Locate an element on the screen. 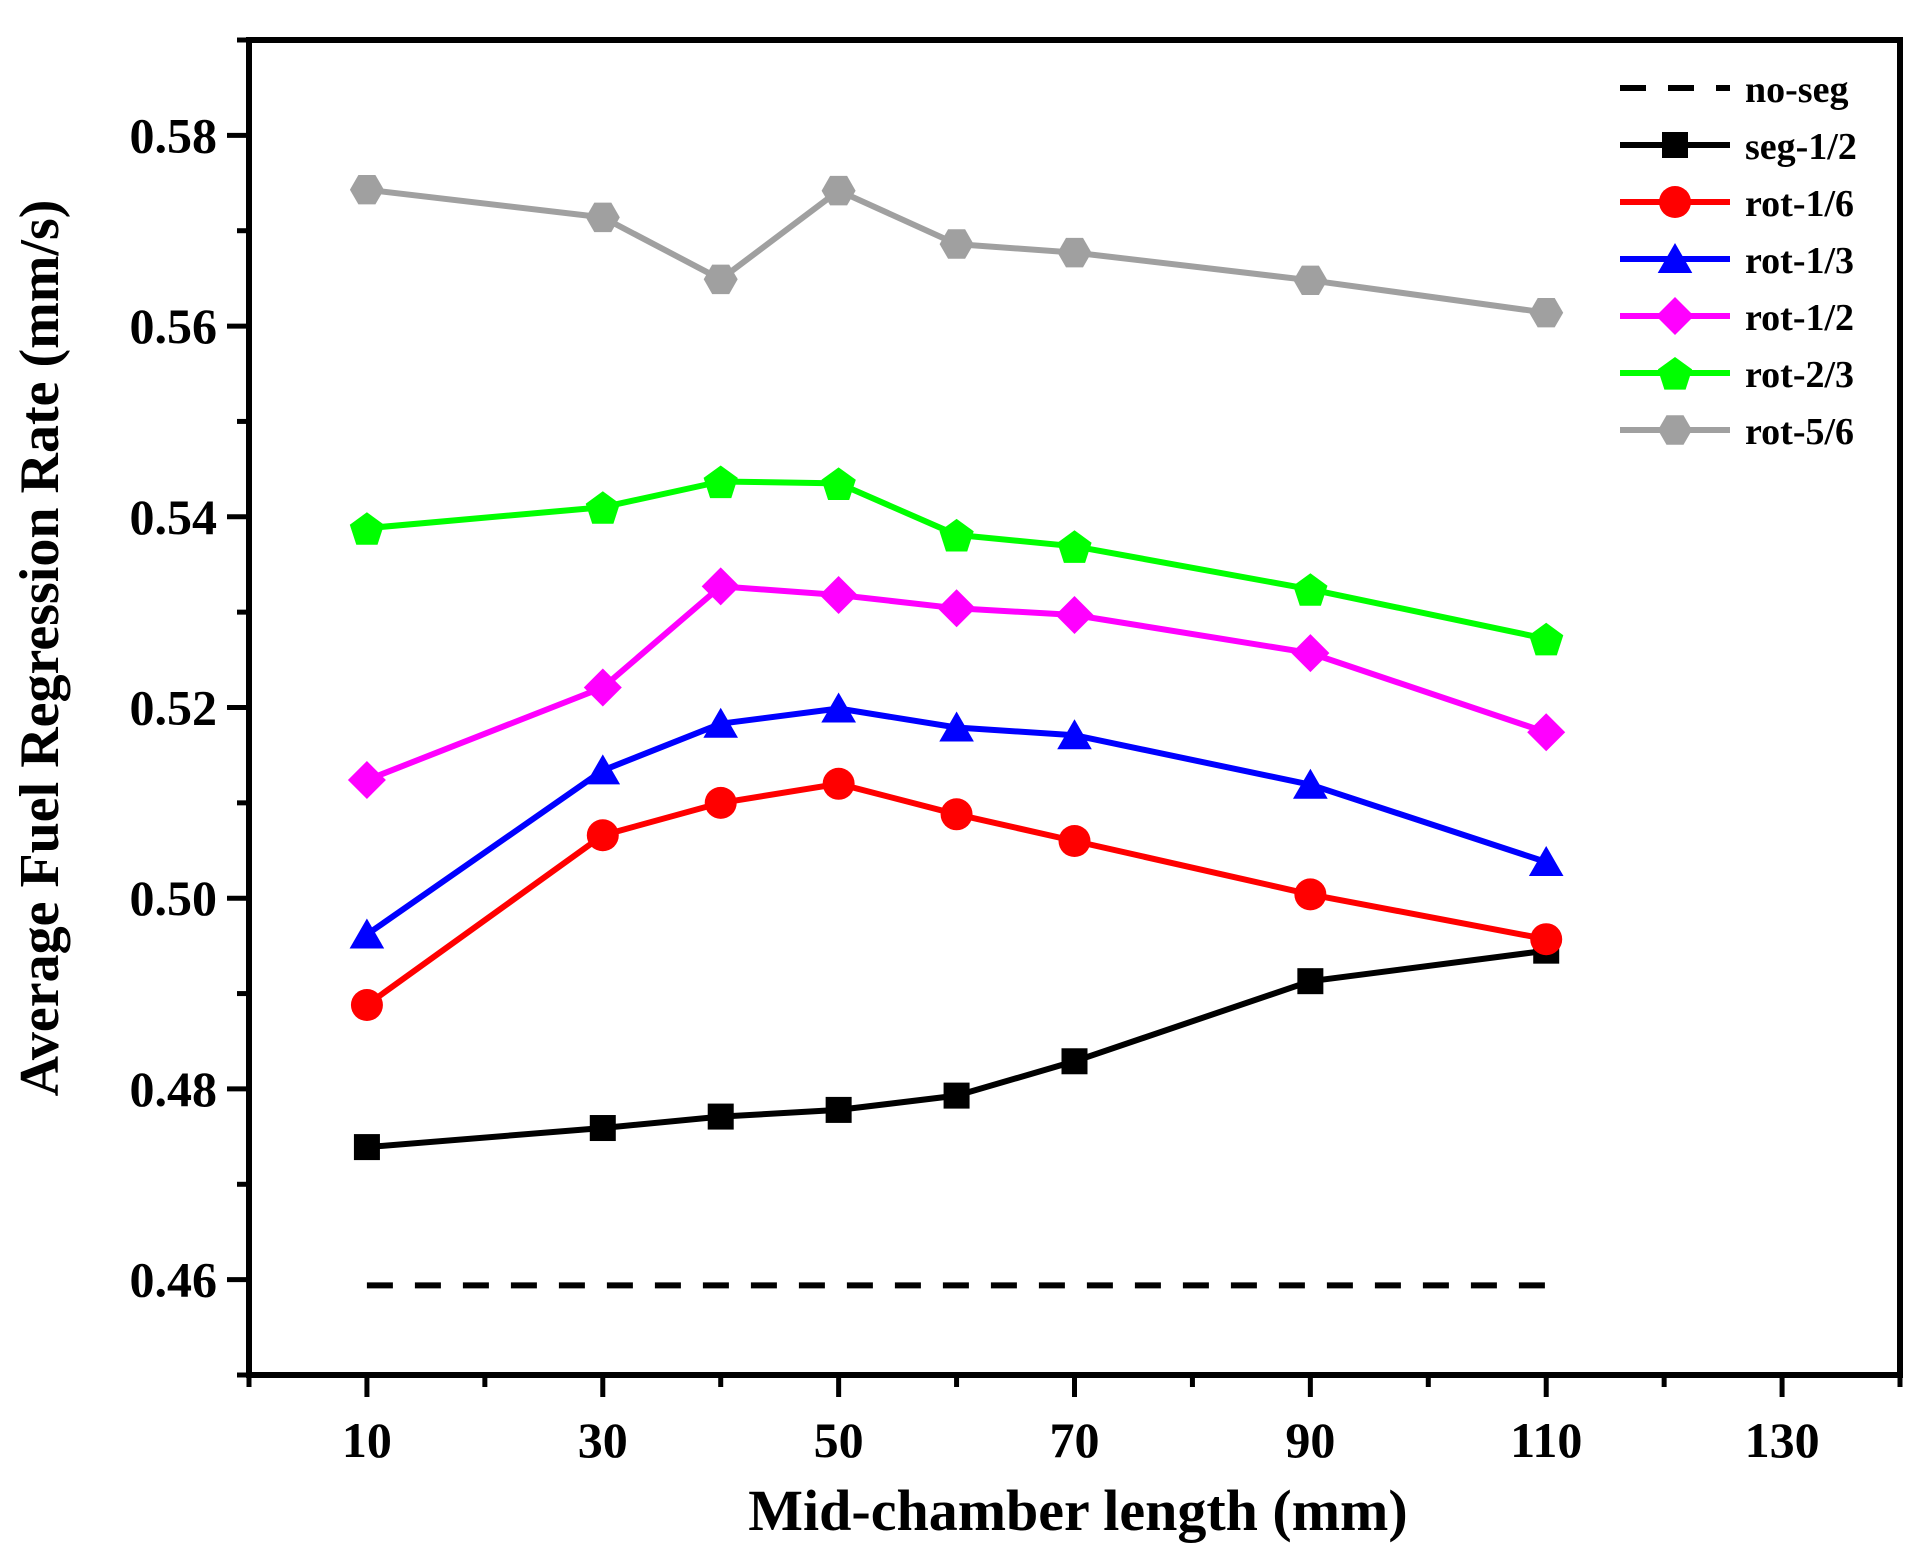 The image size is (1925, 1545). legend-label-no-seg: no-seg is located at coordinates (1796, 90).